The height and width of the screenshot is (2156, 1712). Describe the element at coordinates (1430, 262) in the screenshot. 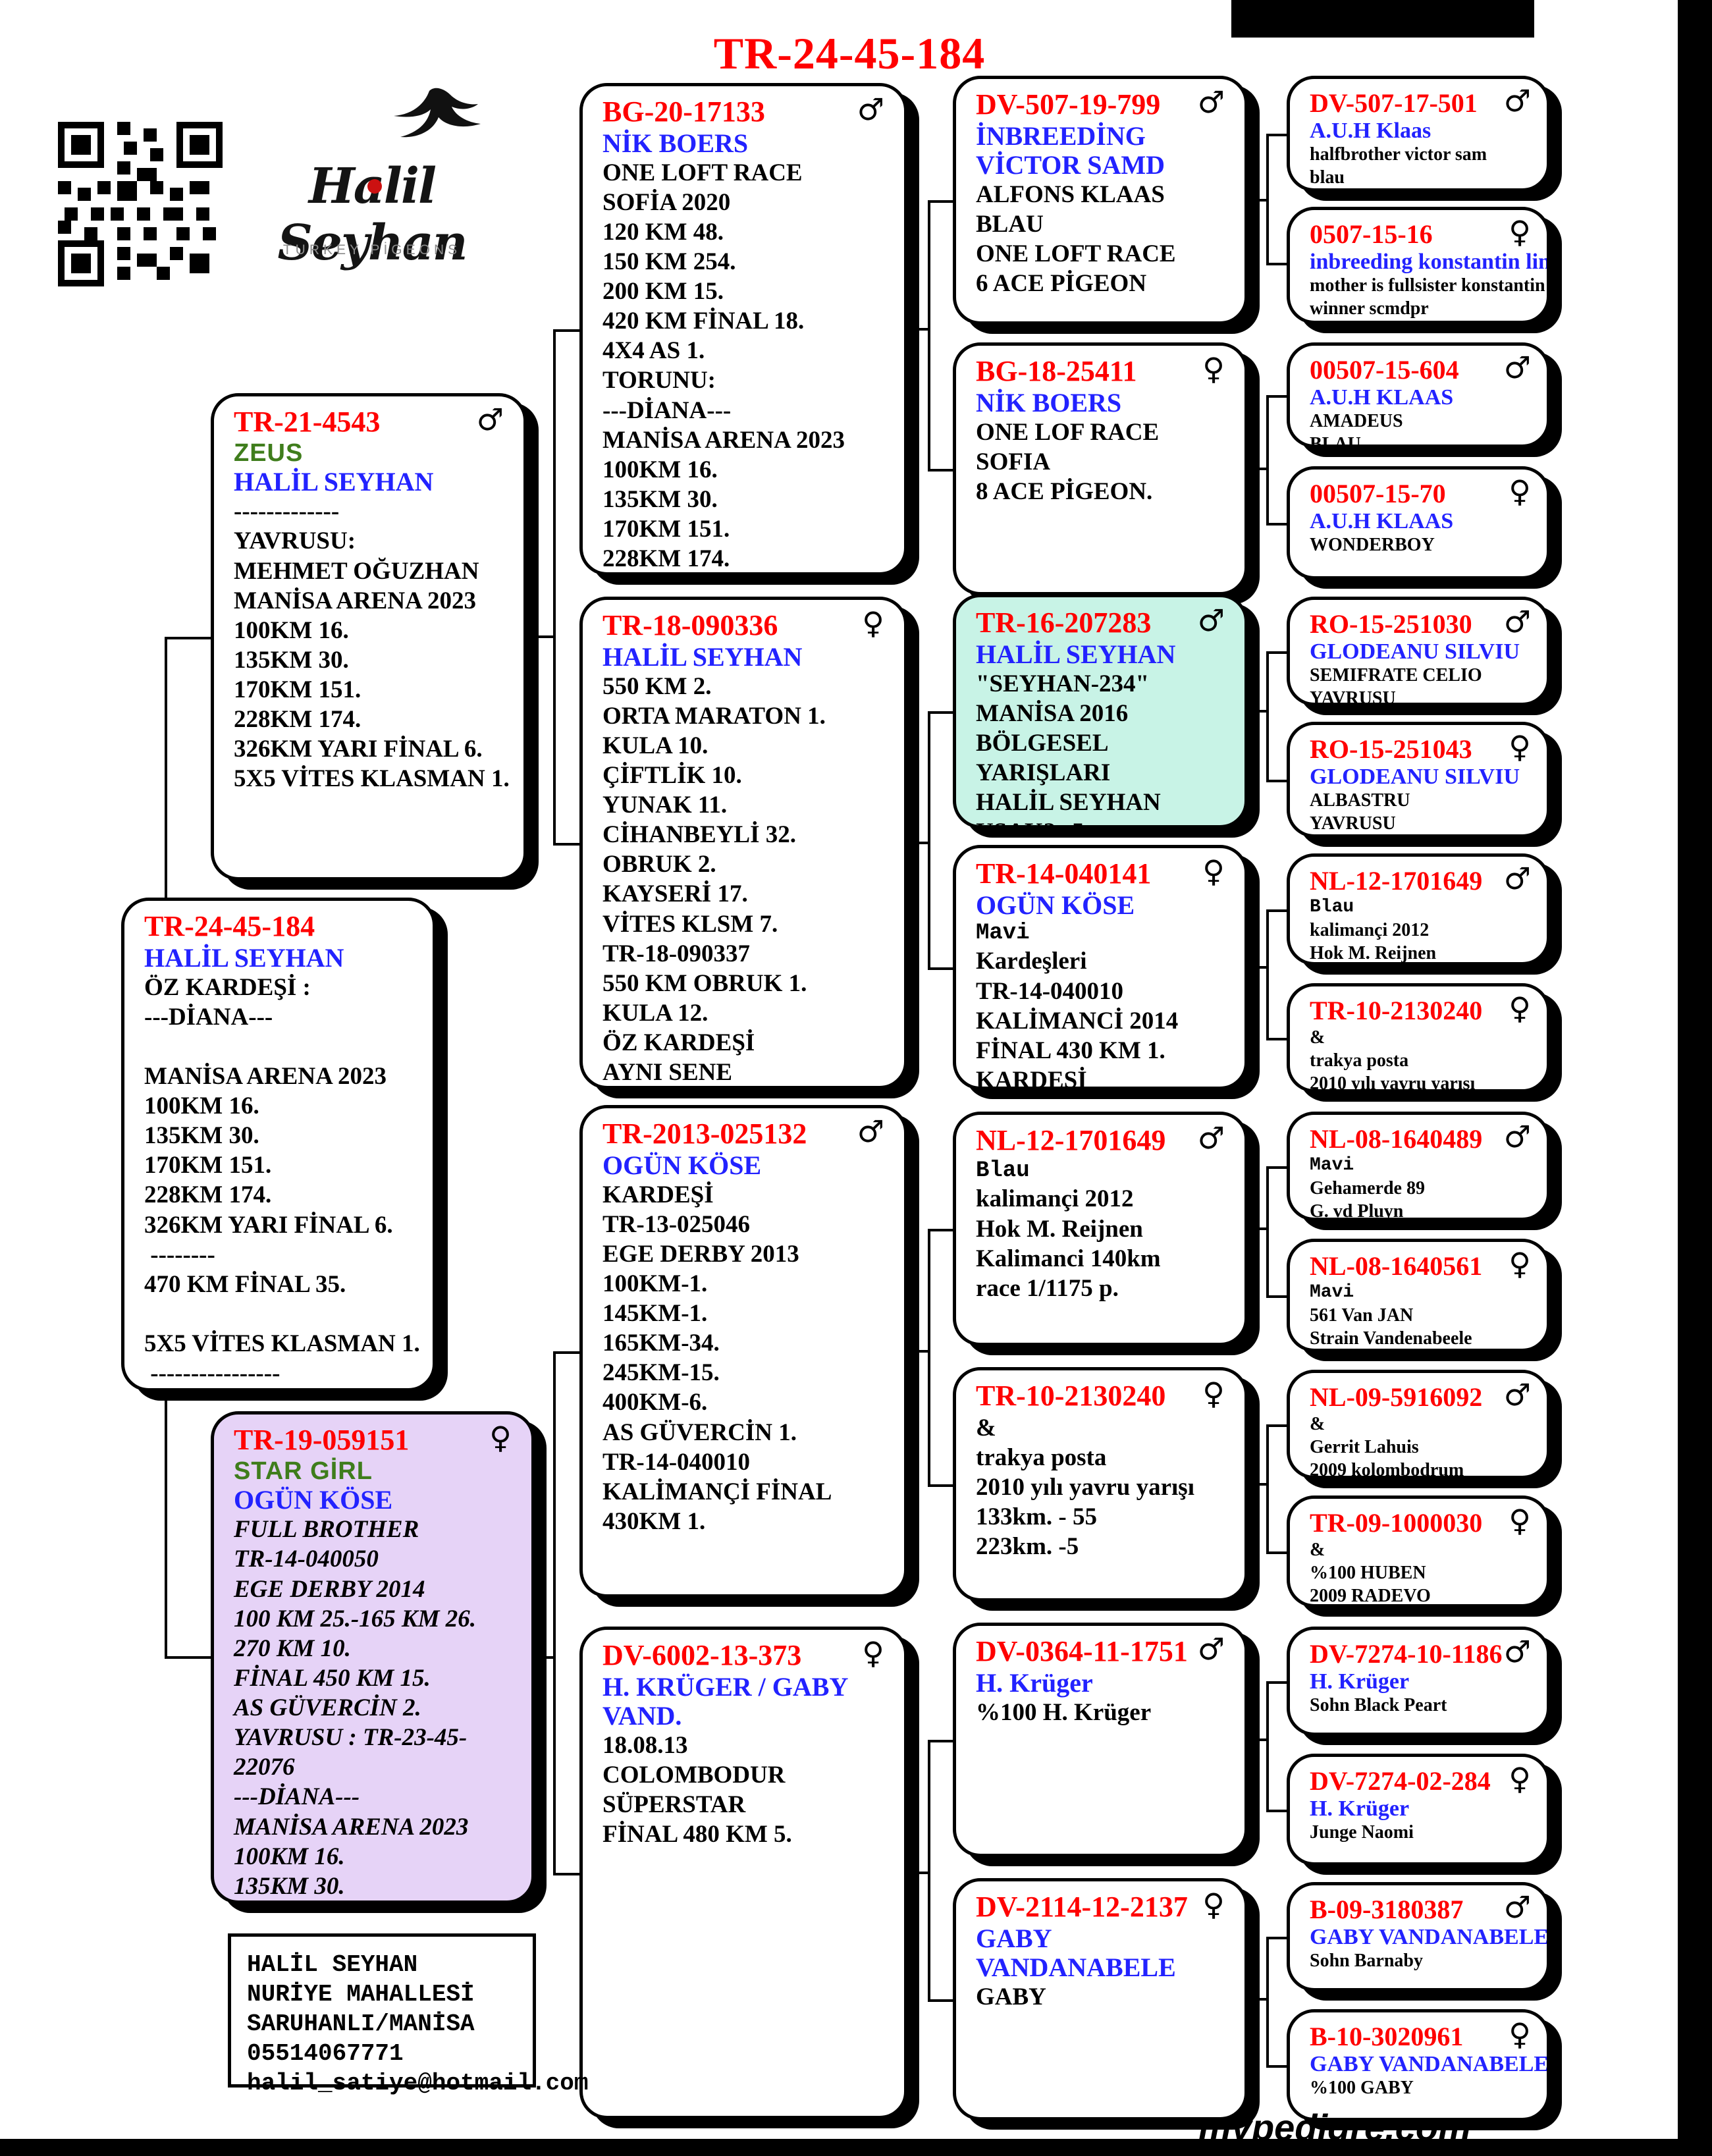

I see `owner-name: inbreeding konstantin line` at that location.